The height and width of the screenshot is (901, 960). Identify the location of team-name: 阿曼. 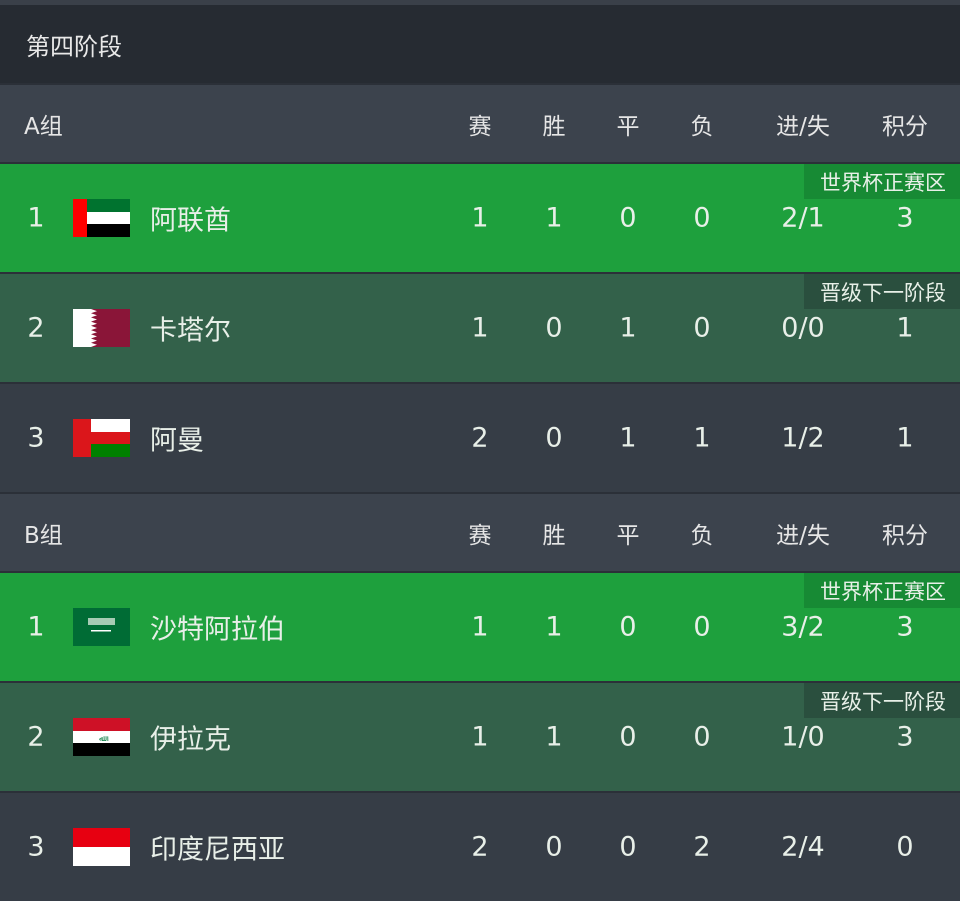
(177, 441).